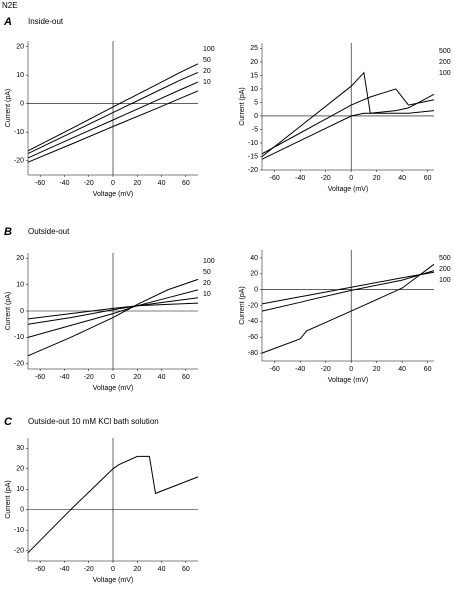 This screenshot has height=600, width=454. I want to click on legend-label: 10, so click(207, 294).